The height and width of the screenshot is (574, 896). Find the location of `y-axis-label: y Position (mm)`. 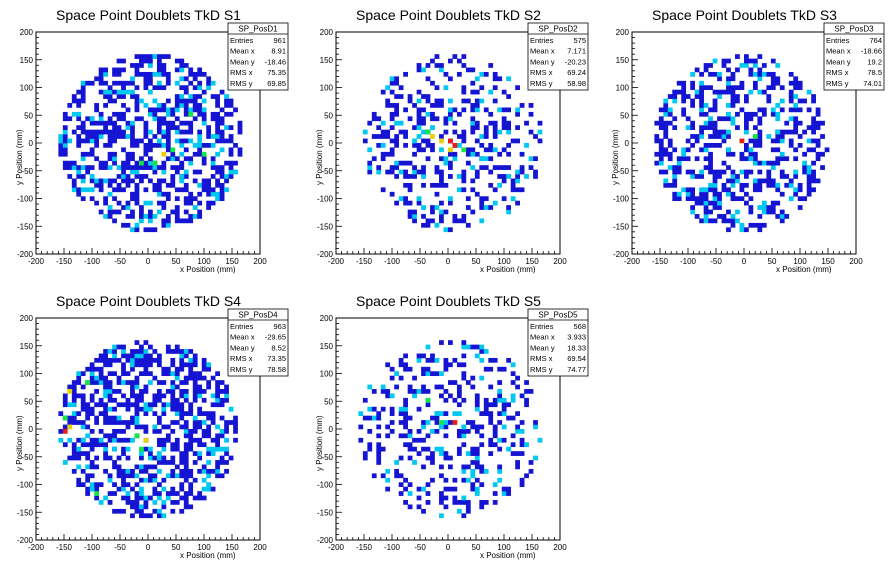

y-axis-label: y Position (mm) is located at coordinates (319, 443).